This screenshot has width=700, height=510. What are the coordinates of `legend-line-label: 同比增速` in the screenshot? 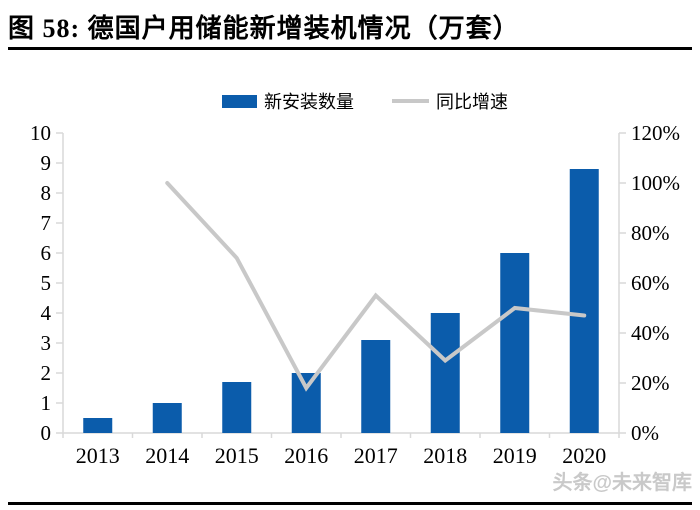 It's located at (472, 102).